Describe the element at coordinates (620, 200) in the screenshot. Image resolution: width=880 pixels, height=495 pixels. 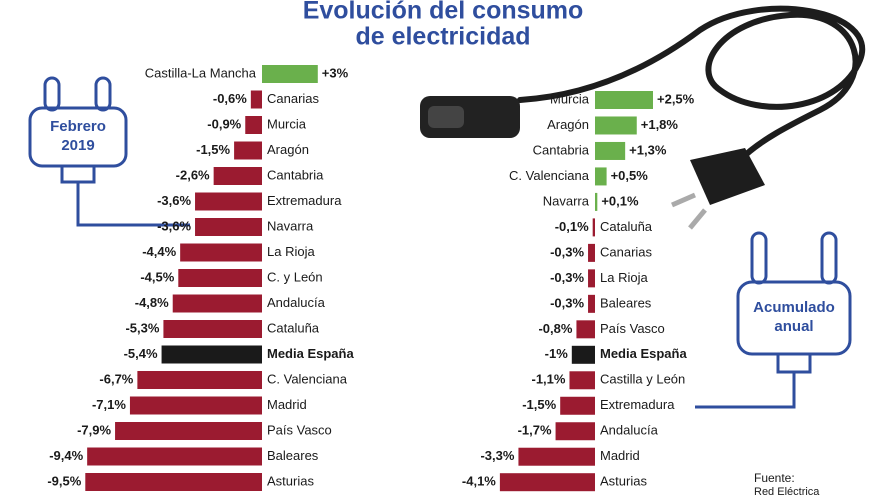
I see `value-label: +0,1%` at that location.